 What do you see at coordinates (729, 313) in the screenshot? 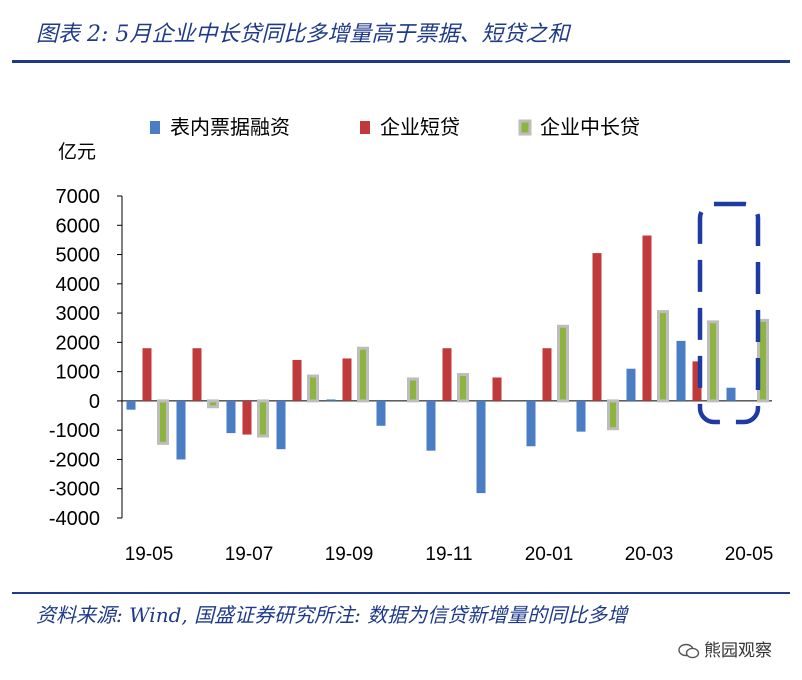
I see `highlight-box` at bounding box center [729, 313].